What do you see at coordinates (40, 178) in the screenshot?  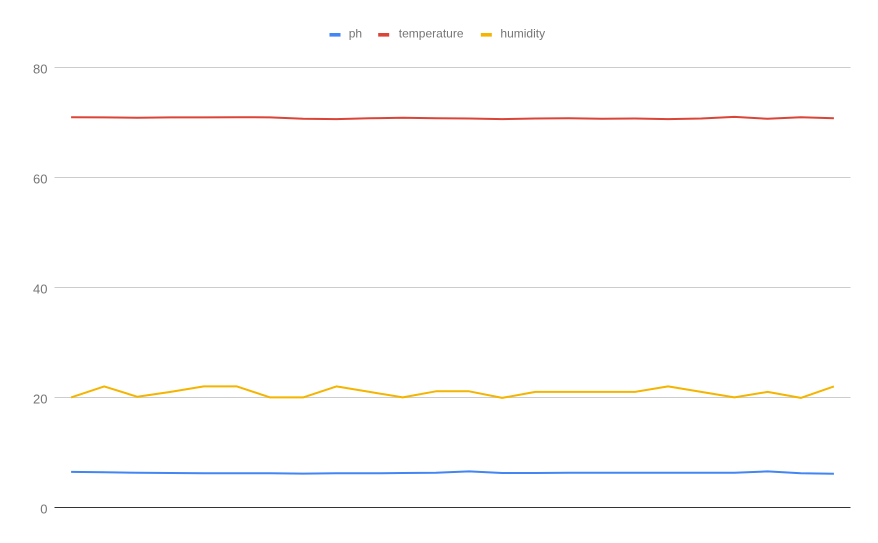 I see `svg-text: 60` at bounding box center [40, 178].